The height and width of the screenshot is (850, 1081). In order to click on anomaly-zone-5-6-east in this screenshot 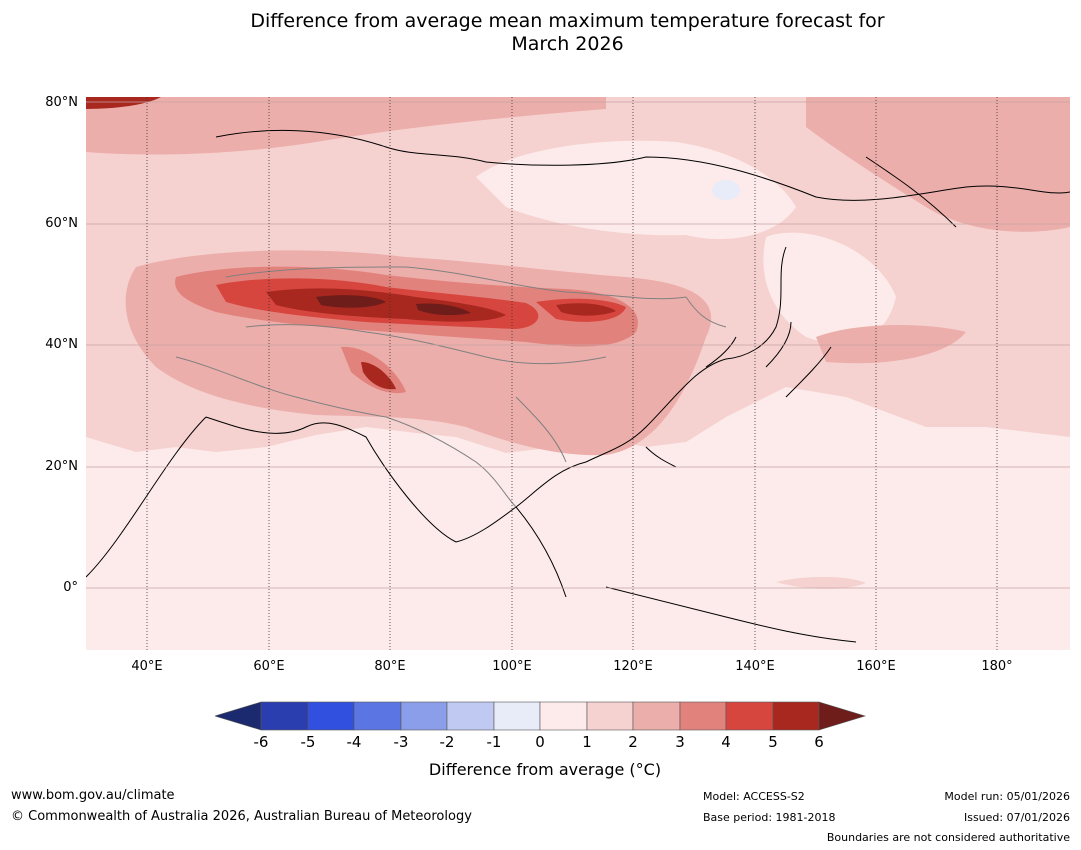, I will do `click(586, 309)`.